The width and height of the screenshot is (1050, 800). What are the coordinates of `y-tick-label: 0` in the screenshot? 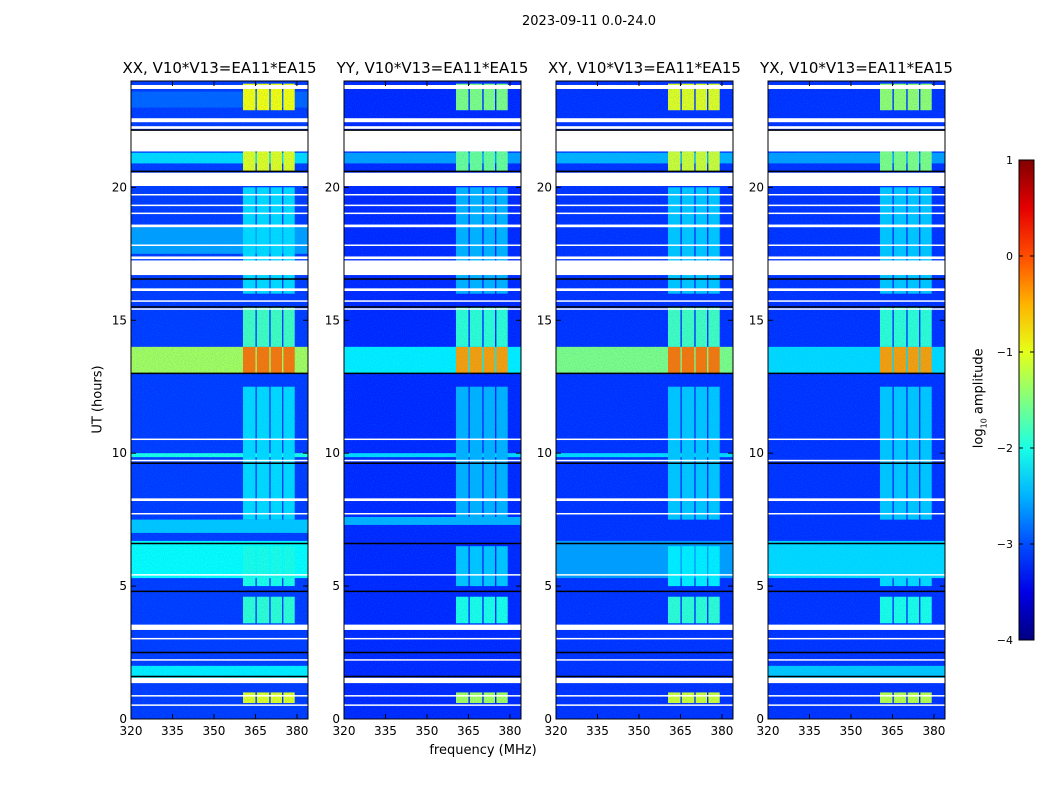 It's located at (760, 719).